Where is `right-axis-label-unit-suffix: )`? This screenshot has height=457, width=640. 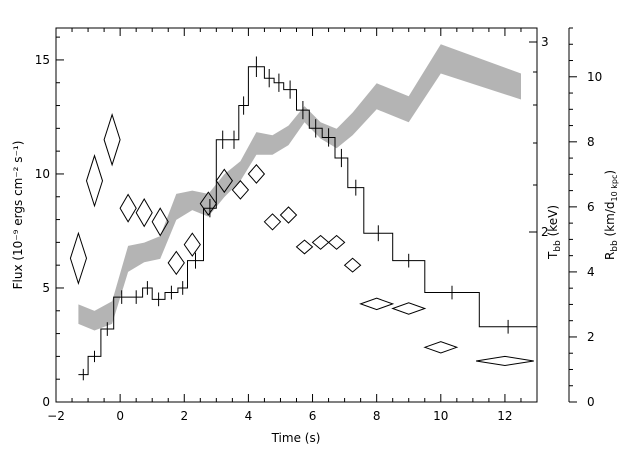 right-axis-label-unit-suffix: ) is located at coordinates (610, 172).